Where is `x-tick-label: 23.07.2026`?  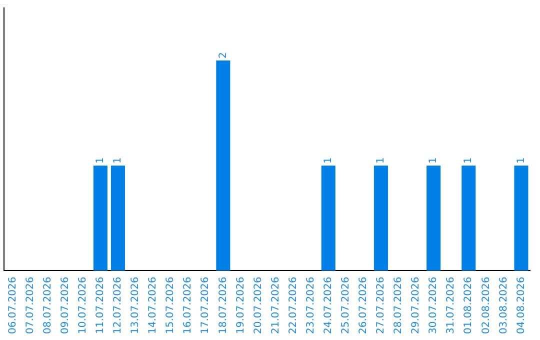 x-tick-label: 23.07.2026 is located at coordinates (310, 305).